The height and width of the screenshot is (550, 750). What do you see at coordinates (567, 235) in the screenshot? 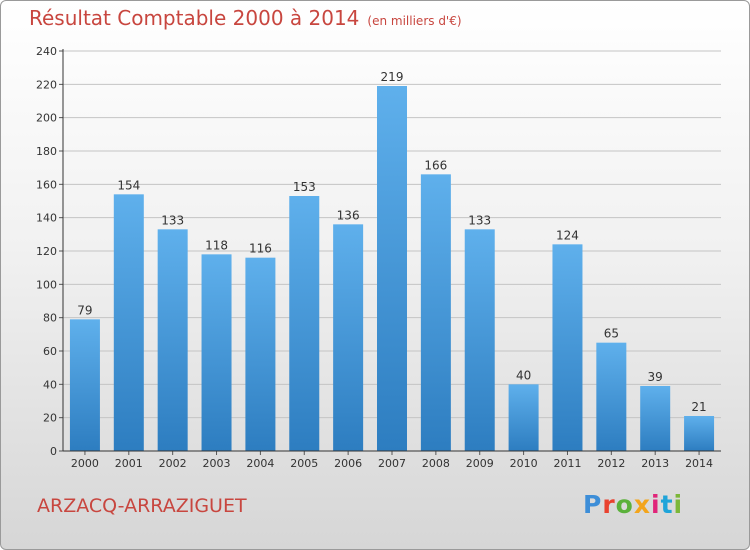
I see `data-label-2011: 124` at bounding box center [567, 235].